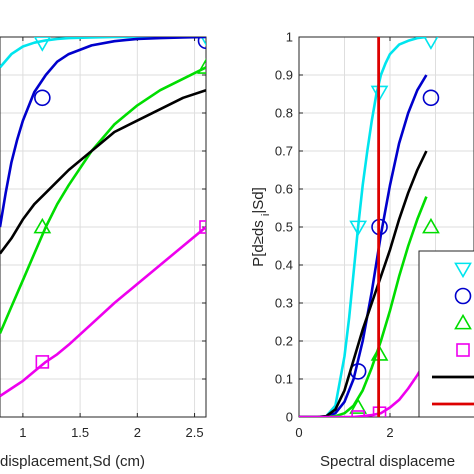  I want to click on y-tick-label: 0.5, so click(284, 227).